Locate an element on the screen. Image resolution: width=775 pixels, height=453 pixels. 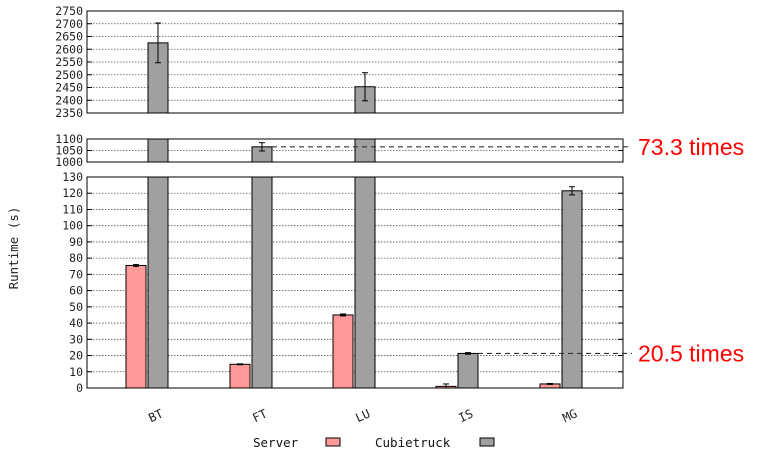
y-tick-label: 2600 is located at coordinates (69, 49).